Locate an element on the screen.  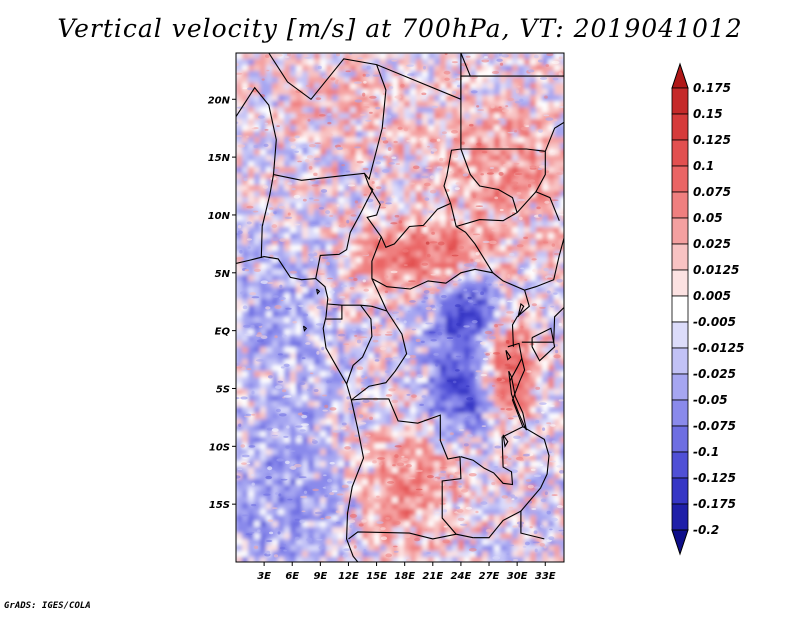
x-tick-label: 18E is located at coordinates (404, 576).